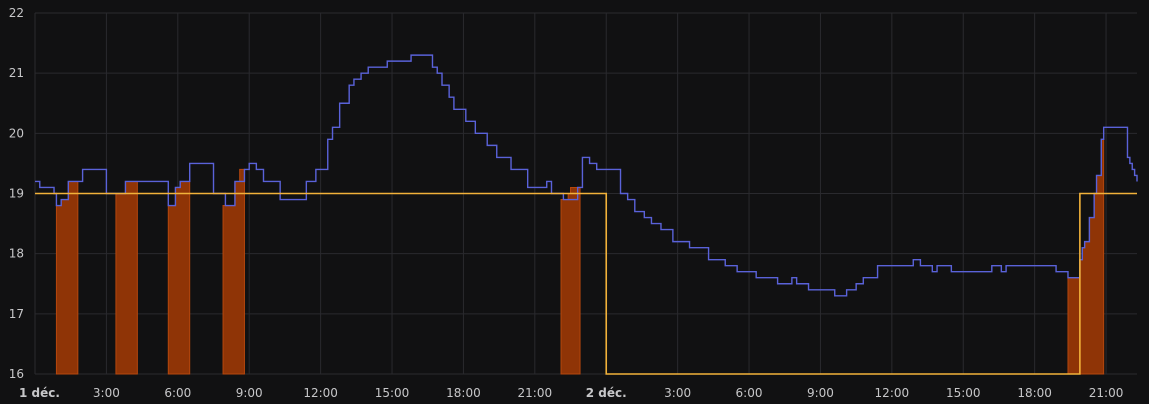  What do you see at coordinates (106, 393) in the screenshot?
I see `x-tick-label-1: 3:00` at bounding box center [106, 393].